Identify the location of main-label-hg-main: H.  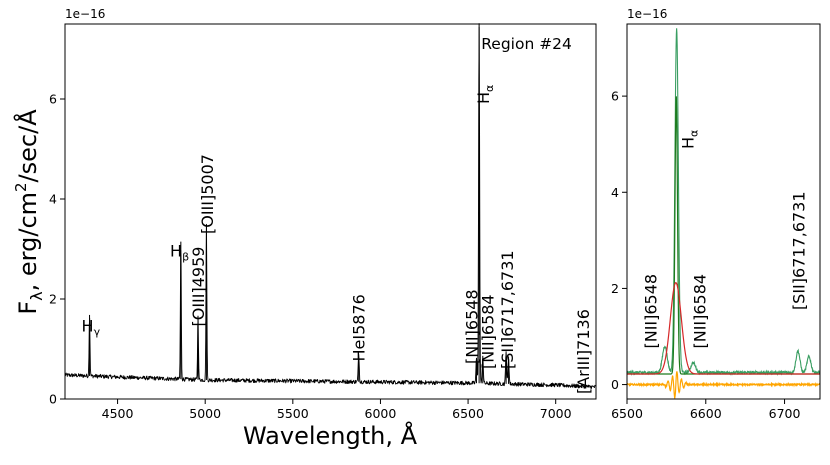
(88, 326).